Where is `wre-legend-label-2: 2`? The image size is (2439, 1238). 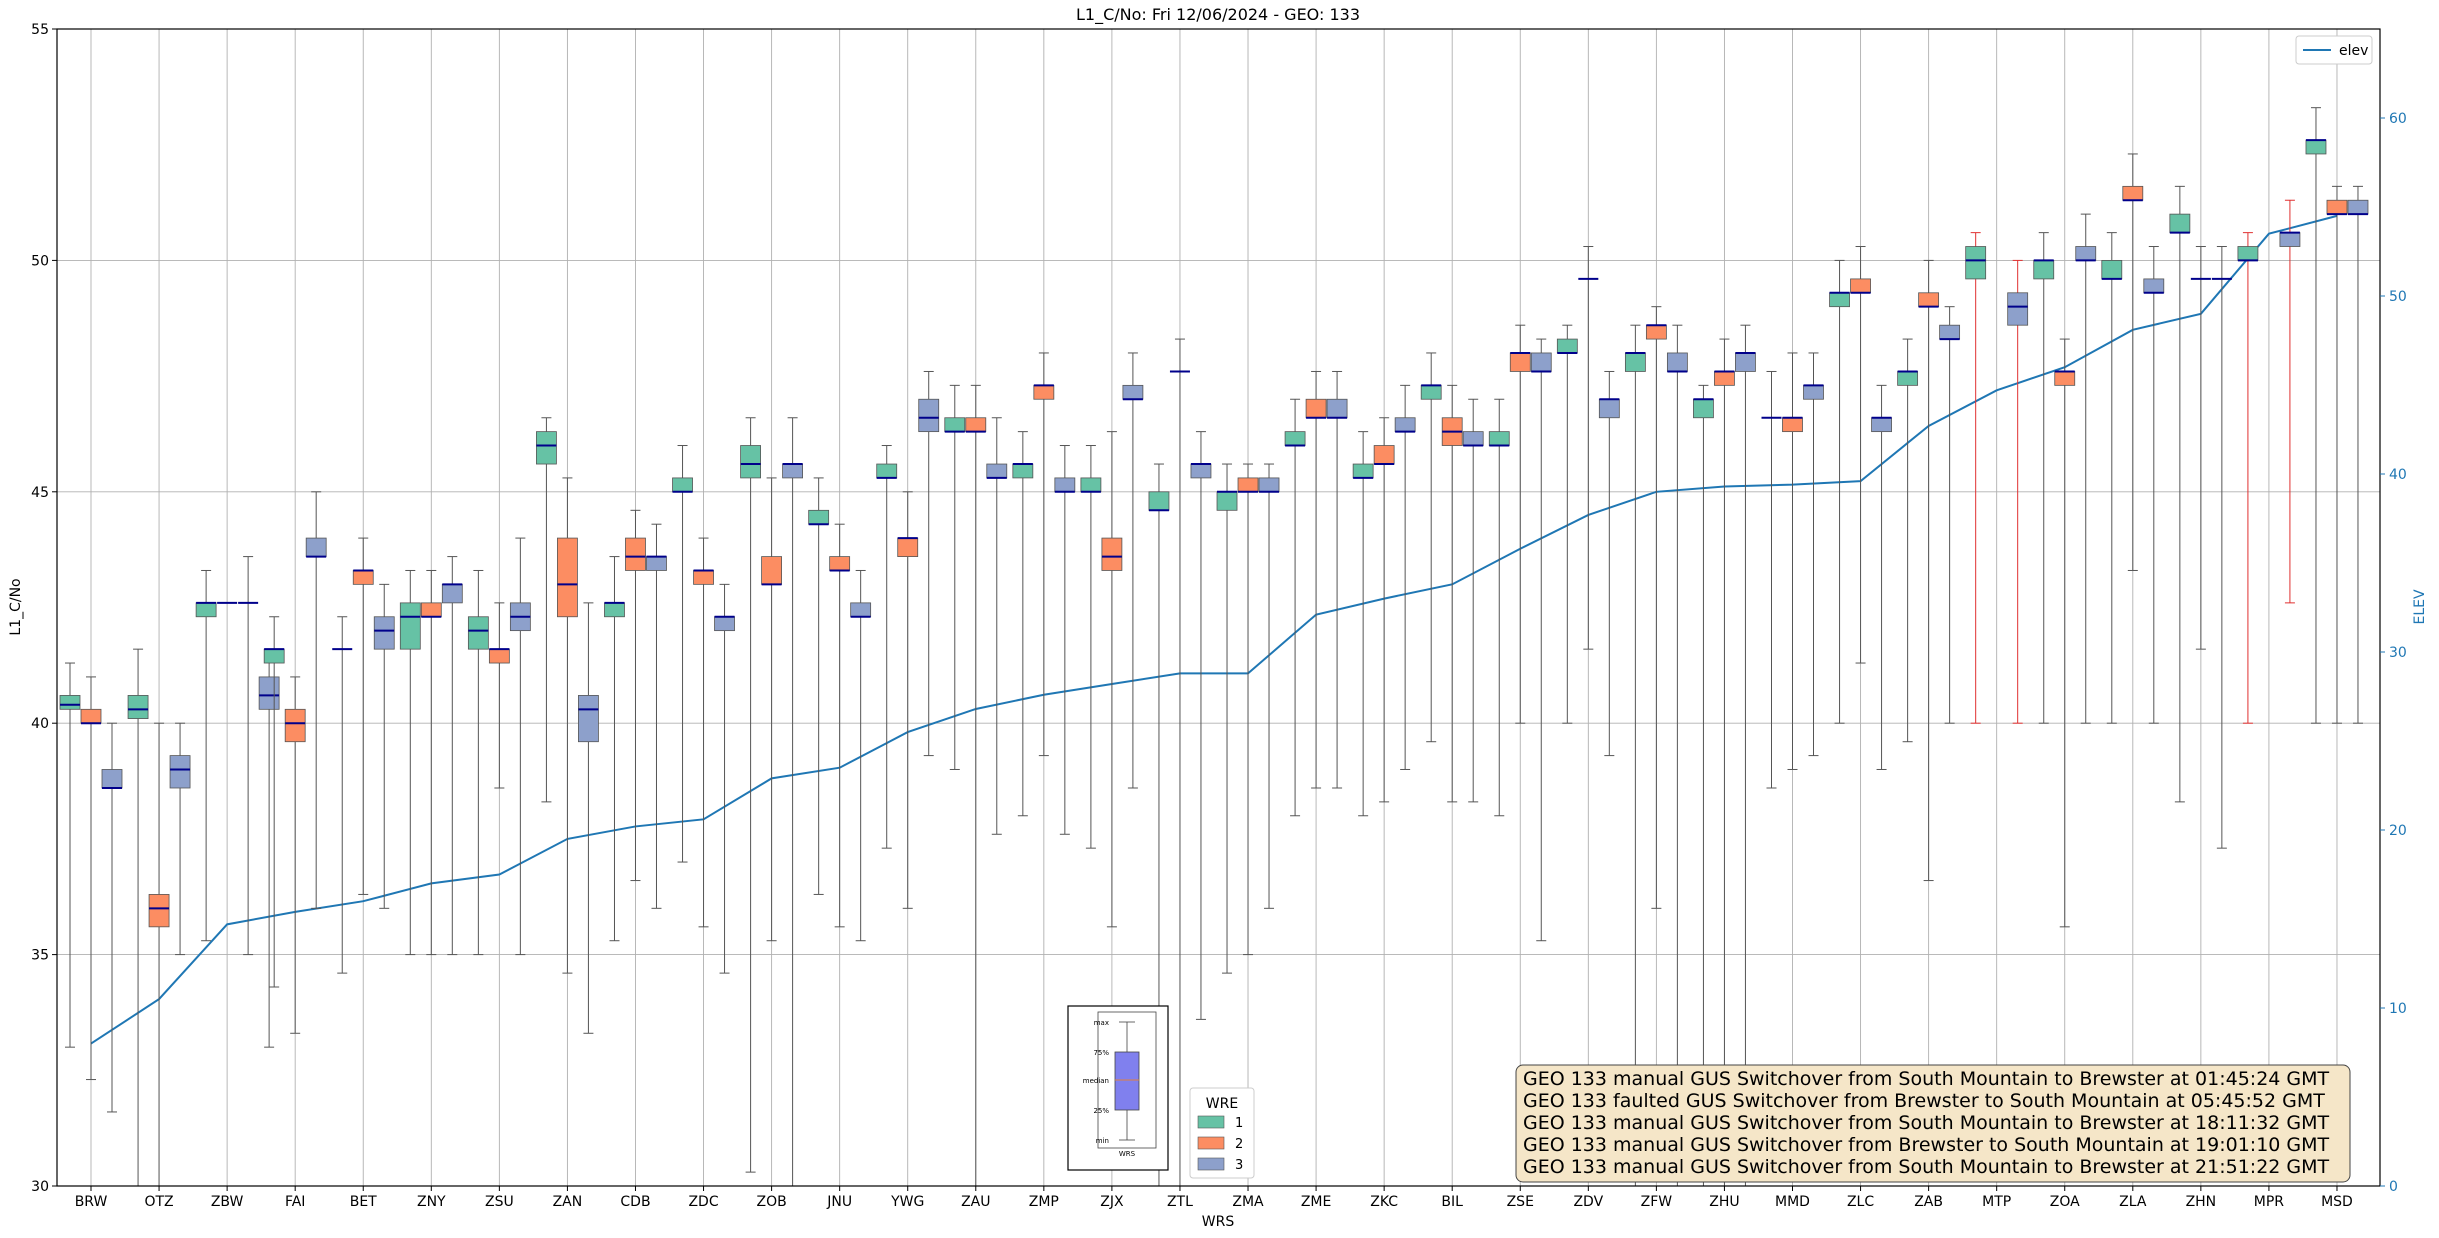
wre-legend-label-2: 2 is located at coordinates (1239, 1144).